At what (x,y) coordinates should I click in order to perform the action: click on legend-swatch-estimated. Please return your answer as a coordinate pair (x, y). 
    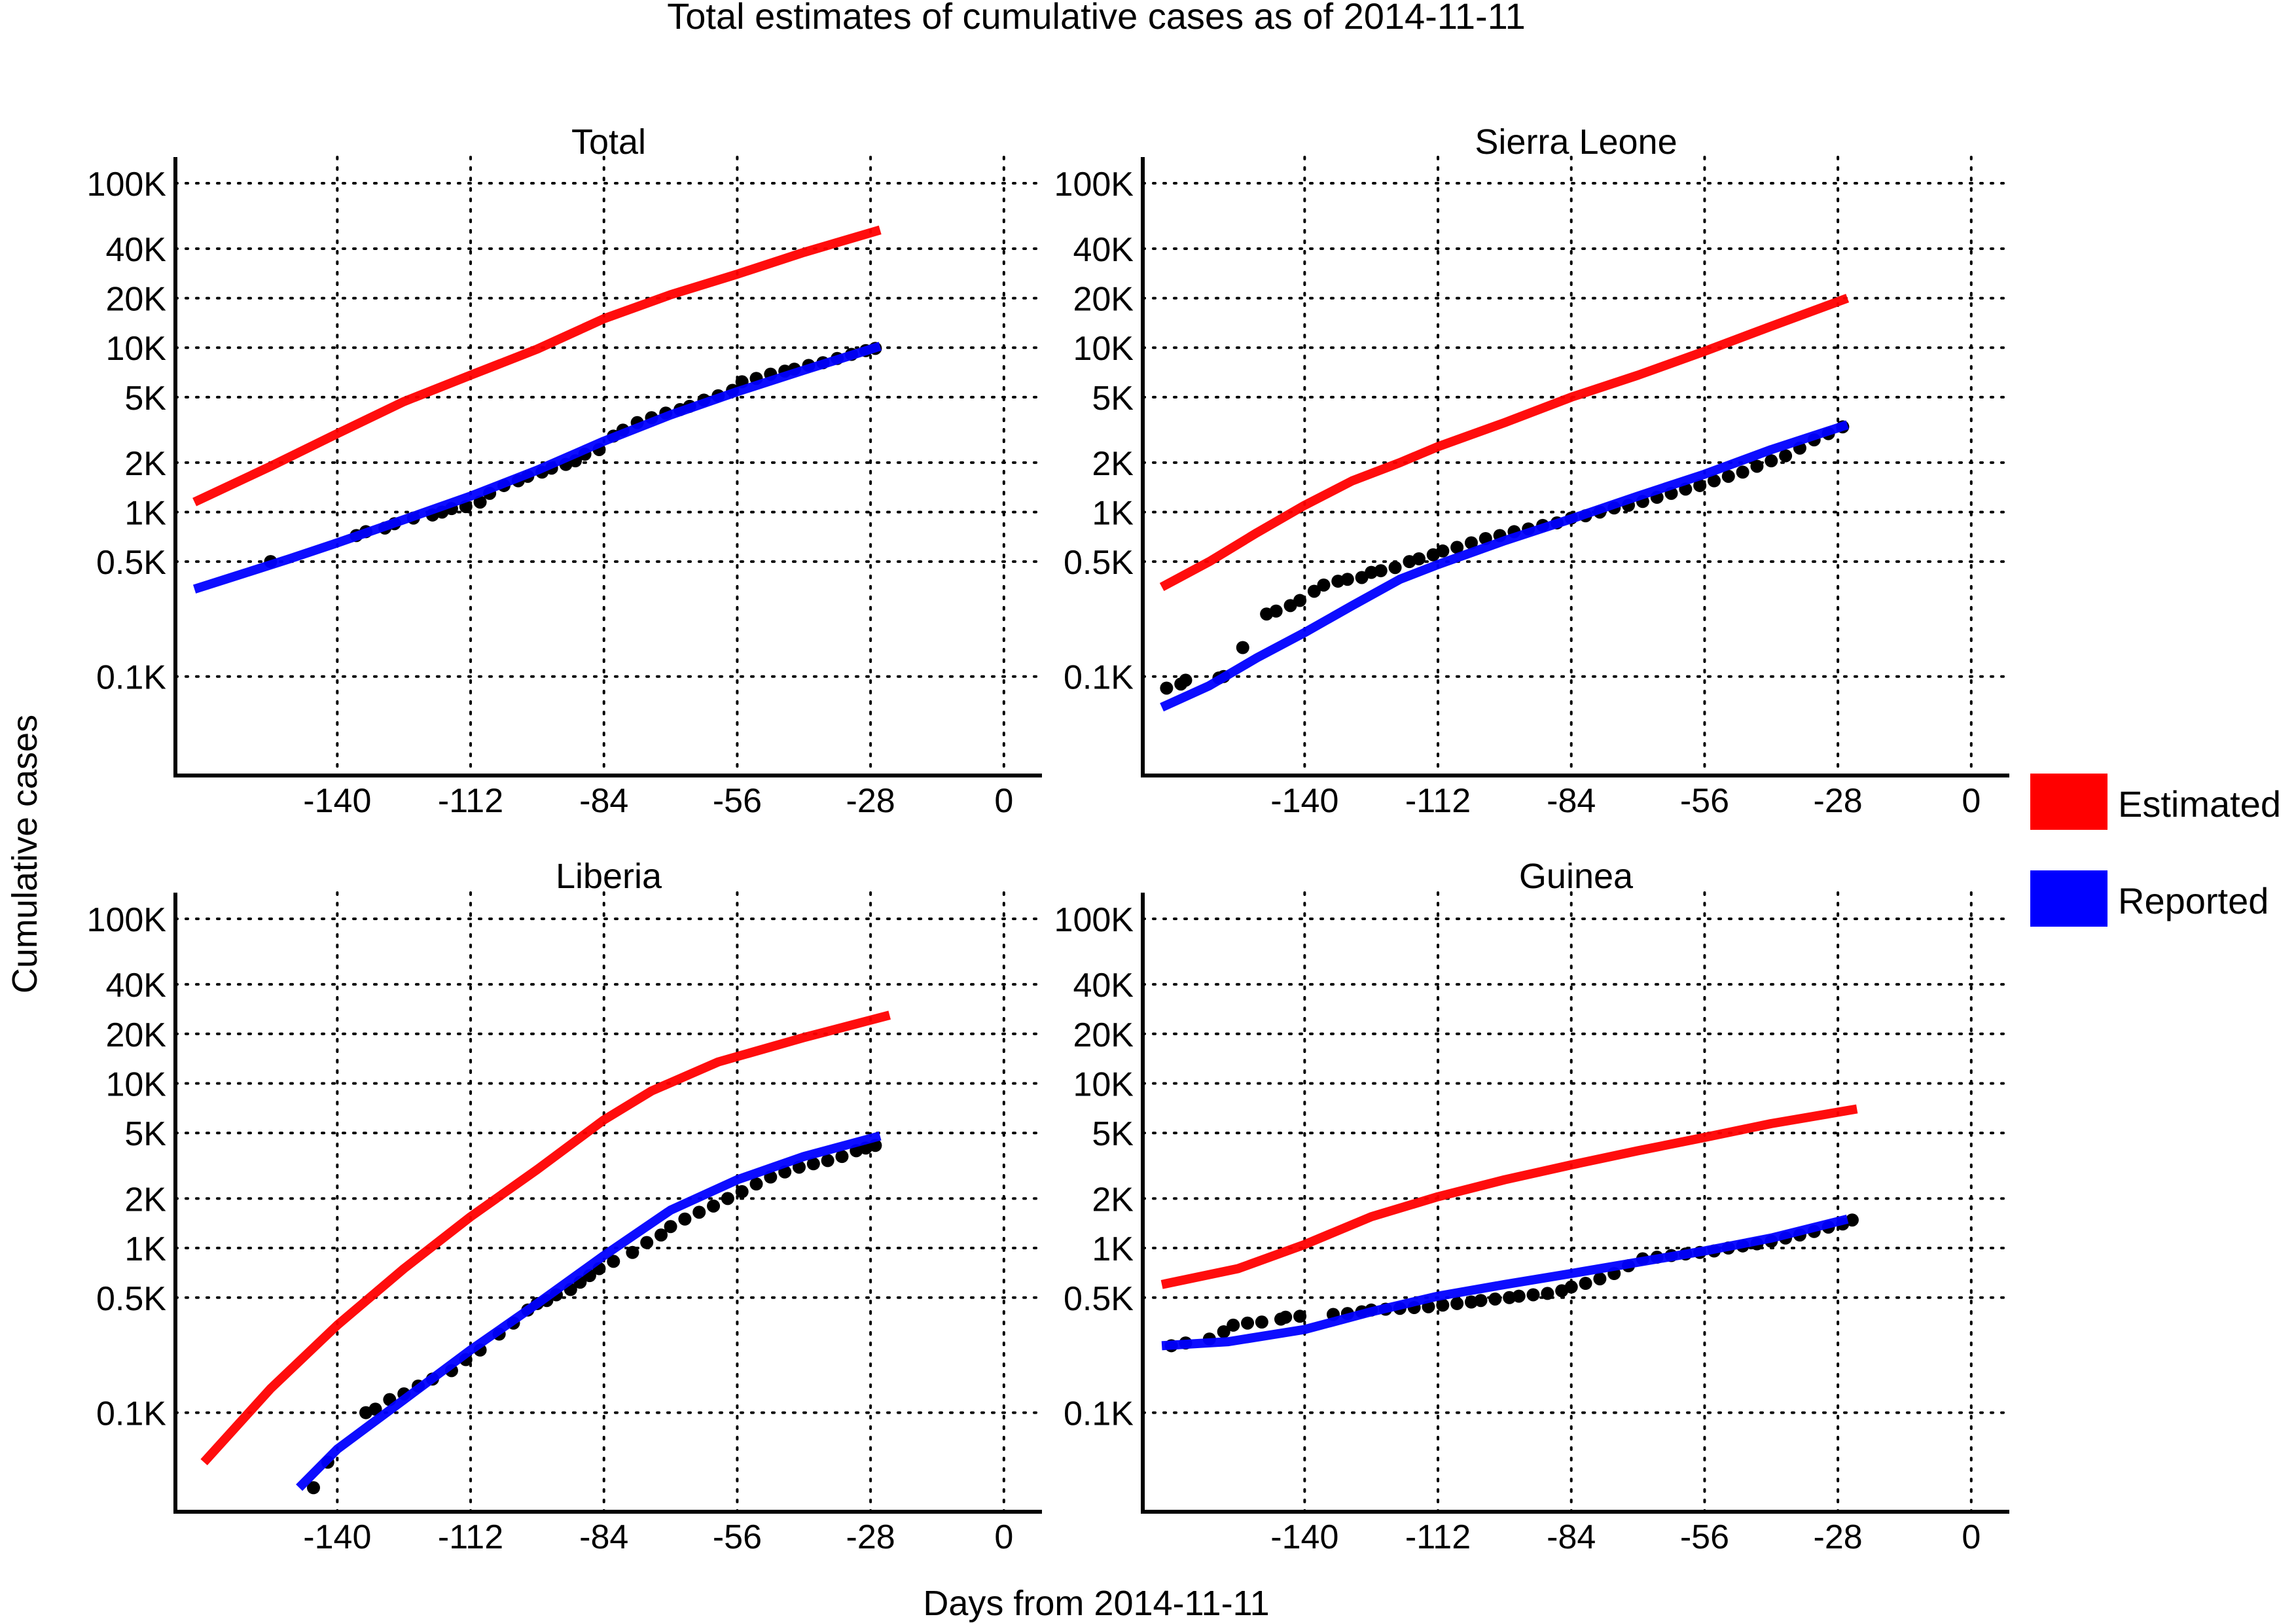
    Looking at the image, I should click on (2069, 802).